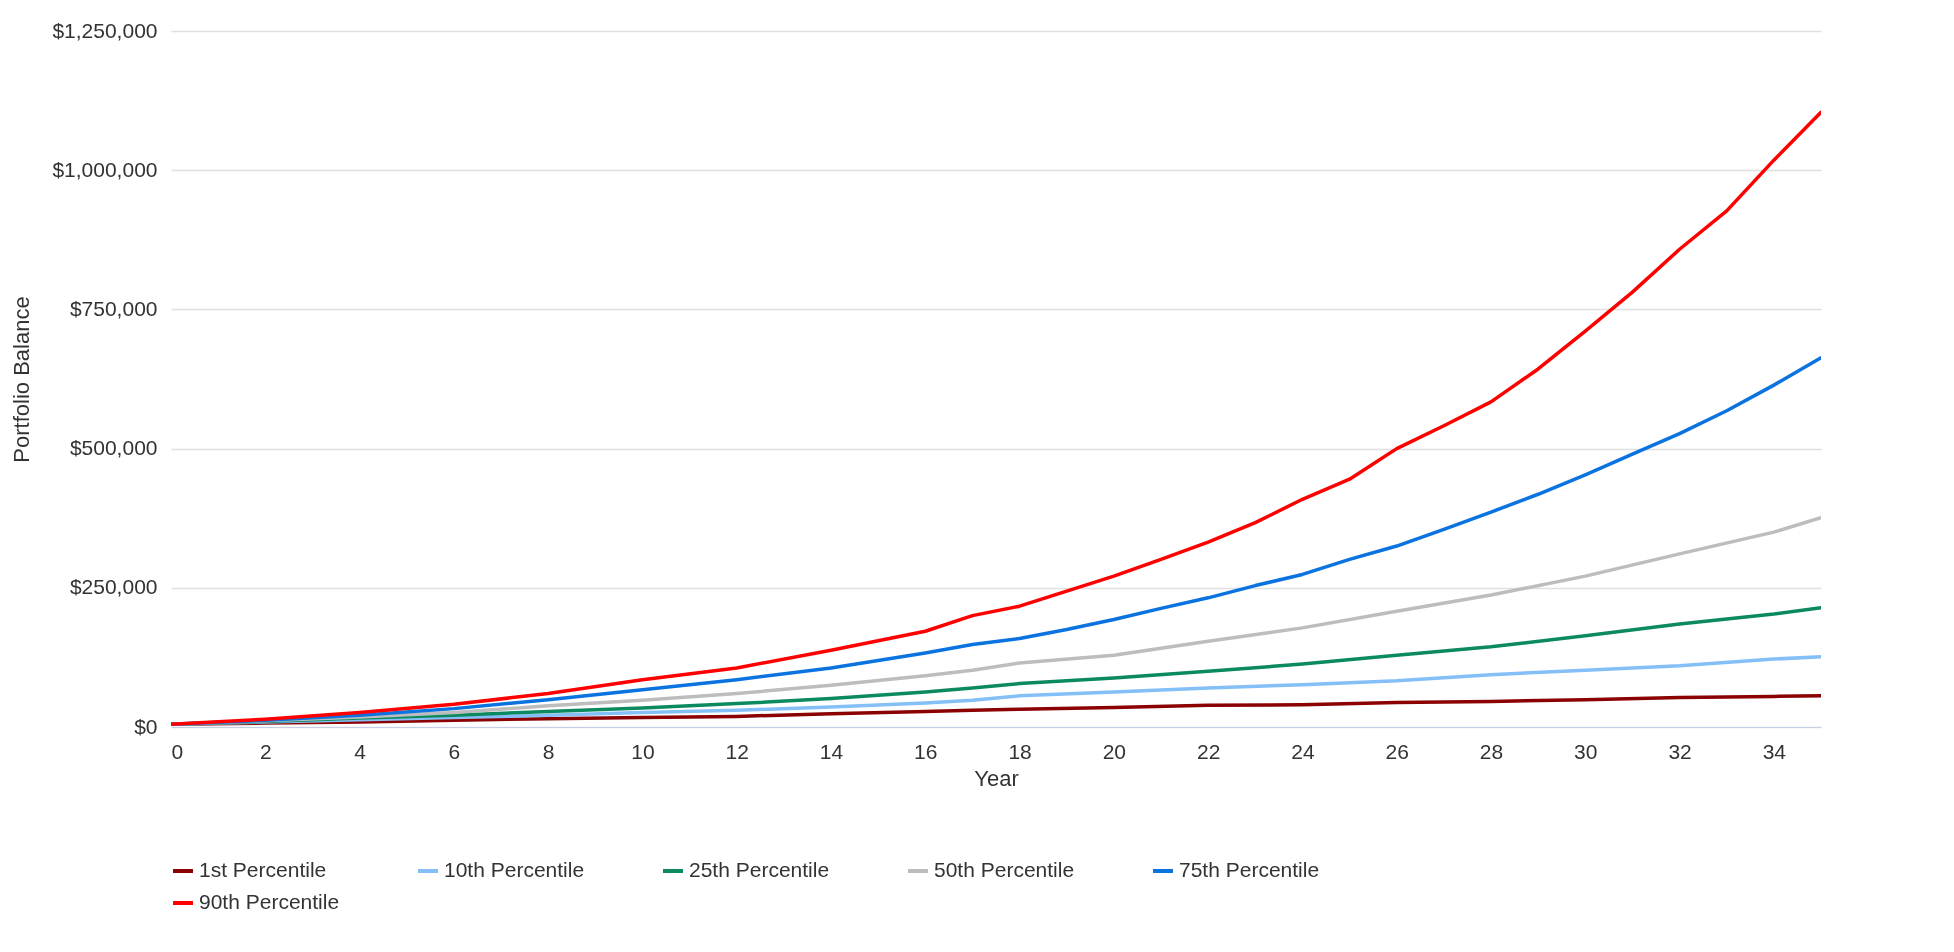  Describe the element at coordinates (1303, 751) in the screenshot. I see `x-tick-label: 24` at that location.